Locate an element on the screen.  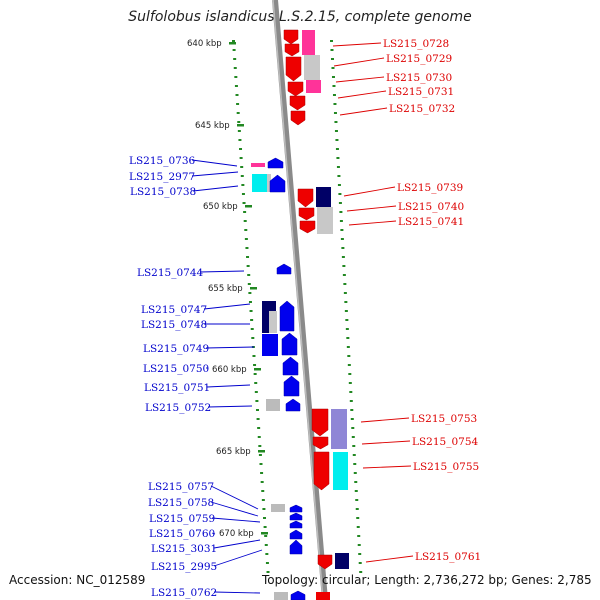
gene-label-reverse: LS215_0757 is located at coordinates (181, 487).